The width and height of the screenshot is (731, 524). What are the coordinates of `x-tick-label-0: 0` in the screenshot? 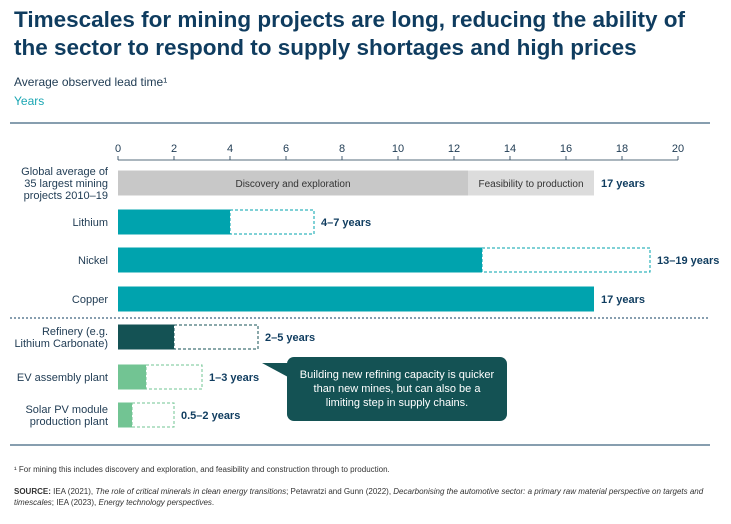 It's located at (118, 149).